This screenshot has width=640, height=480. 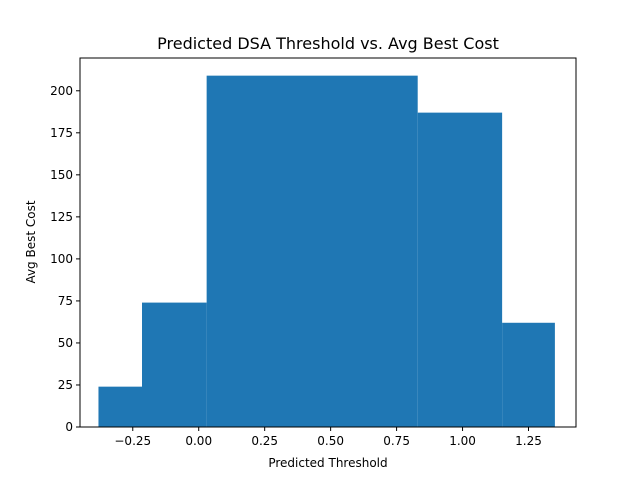 What do you see at coordinates (528, 441) in the screenshot?
I see `x-tick-label: 1.25` at bounding box center [528, 441].